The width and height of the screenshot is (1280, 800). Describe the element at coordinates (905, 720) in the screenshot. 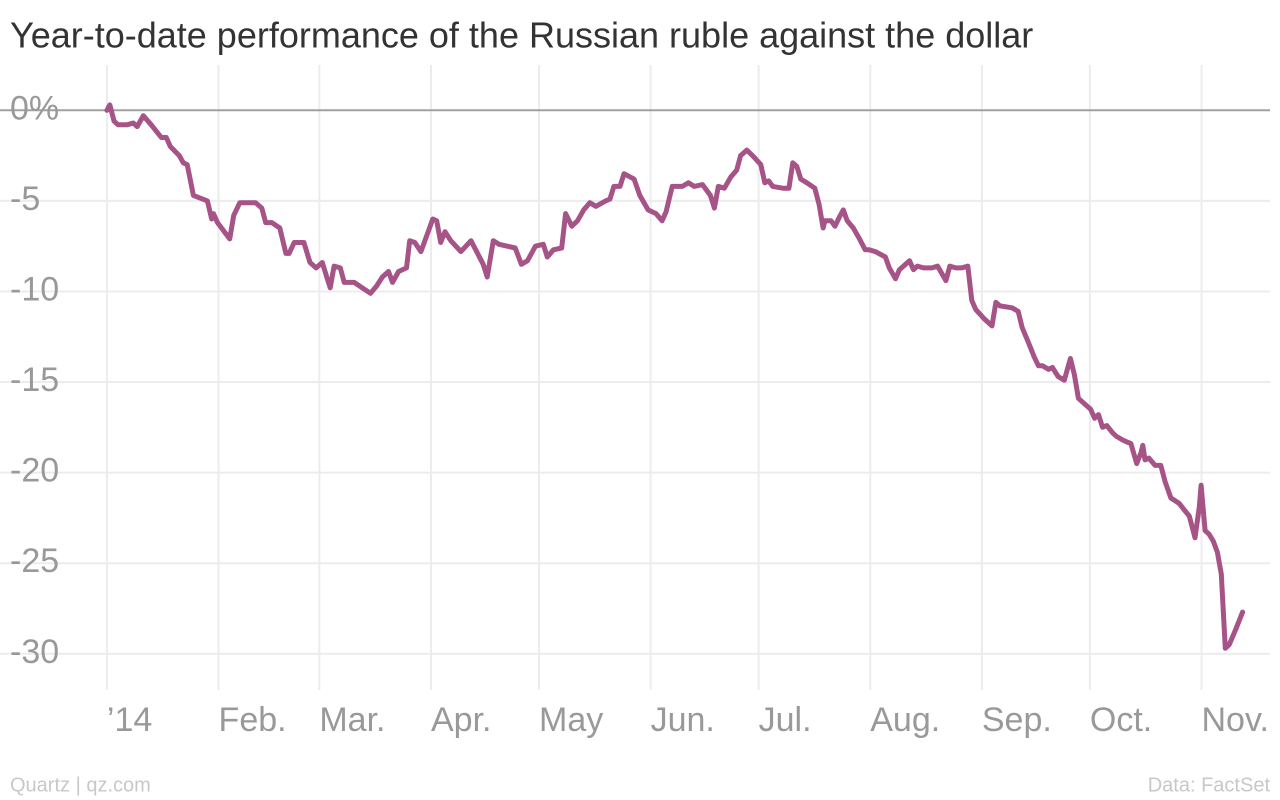

I see `x-tick-label: Aug.` at that location.